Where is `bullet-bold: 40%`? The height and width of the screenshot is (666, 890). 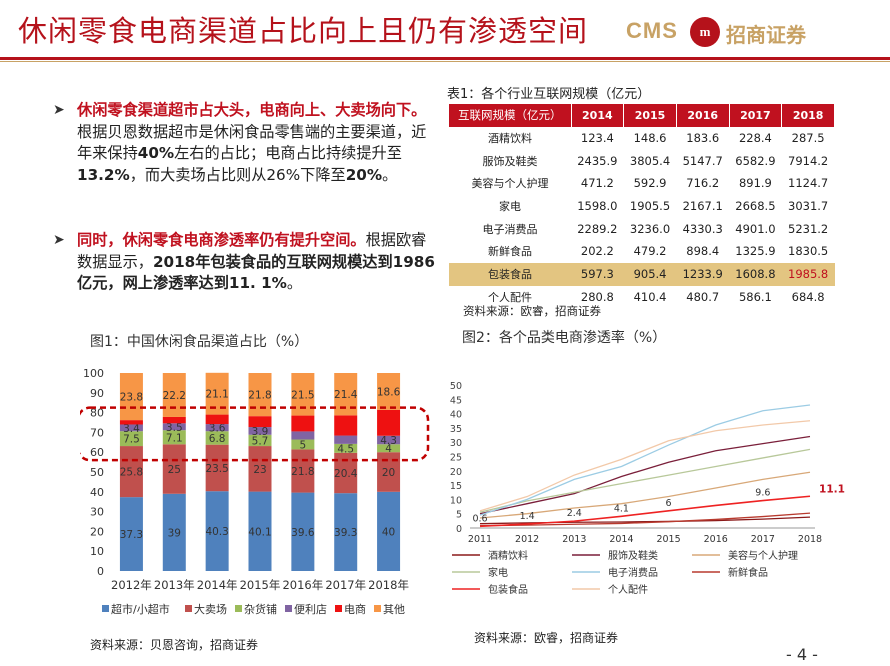 bullet-bold: 40% is located at coordinates (156, 153).